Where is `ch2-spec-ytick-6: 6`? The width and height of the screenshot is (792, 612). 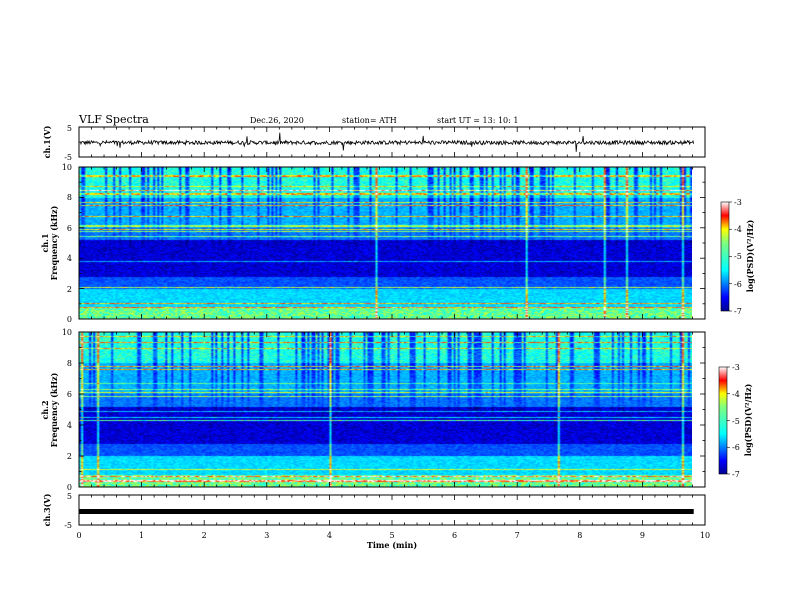 ch2-spec-ytick-6: 6 is located at coordinates (69, 394).